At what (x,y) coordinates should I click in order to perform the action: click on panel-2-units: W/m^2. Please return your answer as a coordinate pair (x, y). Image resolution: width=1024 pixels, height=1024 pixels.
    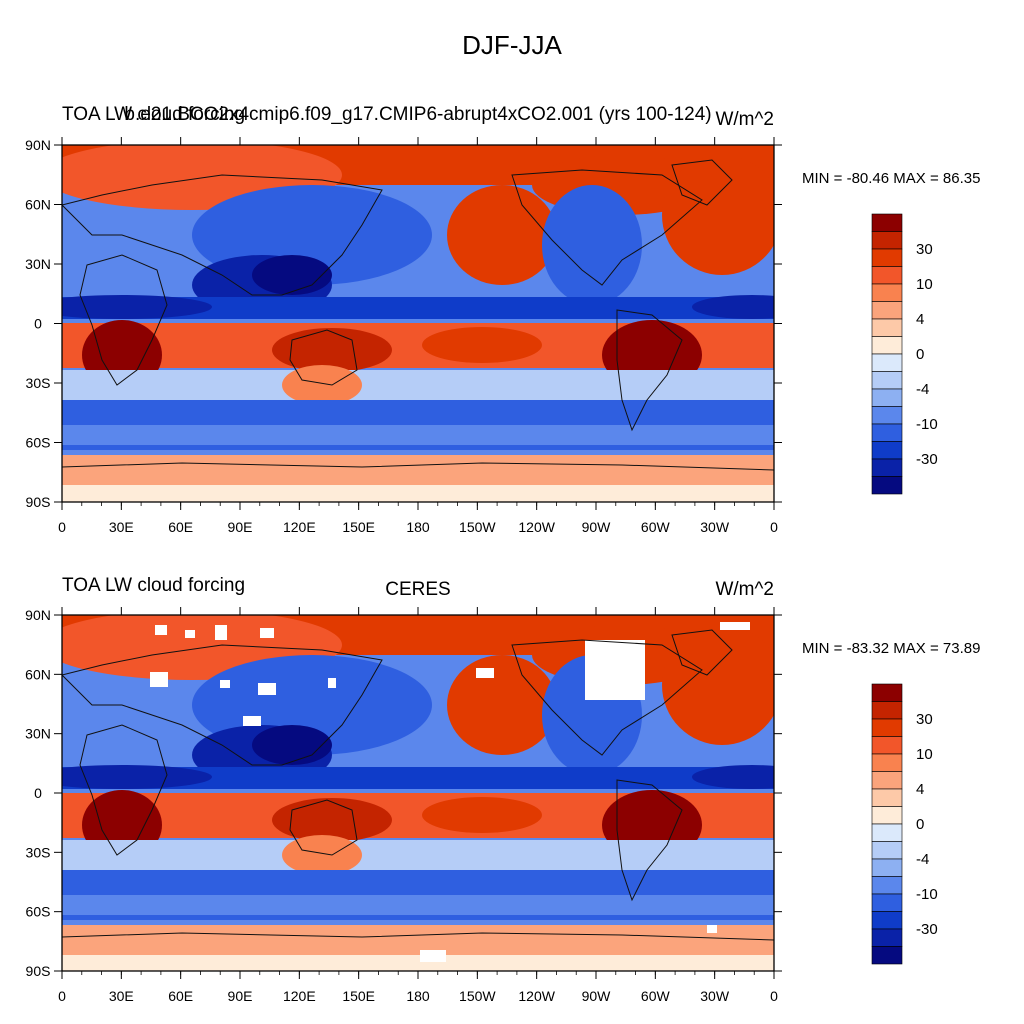
    Looking at the image, I should click on (744, 589).